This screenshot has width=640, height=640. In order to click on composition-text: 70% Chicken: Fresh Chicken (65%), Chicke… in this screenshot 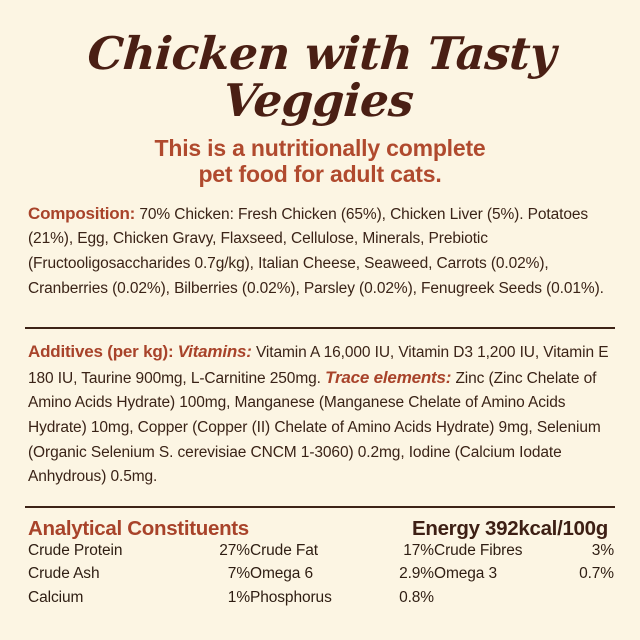, I will do `click(316, 251)`.